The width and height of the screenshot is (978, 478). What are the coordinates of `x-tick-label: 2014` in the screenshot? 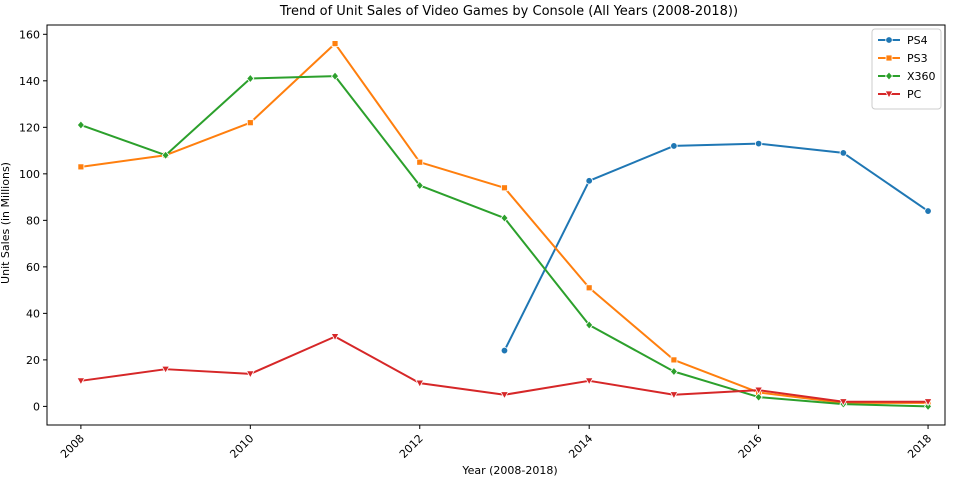 It's located at (580, 446).